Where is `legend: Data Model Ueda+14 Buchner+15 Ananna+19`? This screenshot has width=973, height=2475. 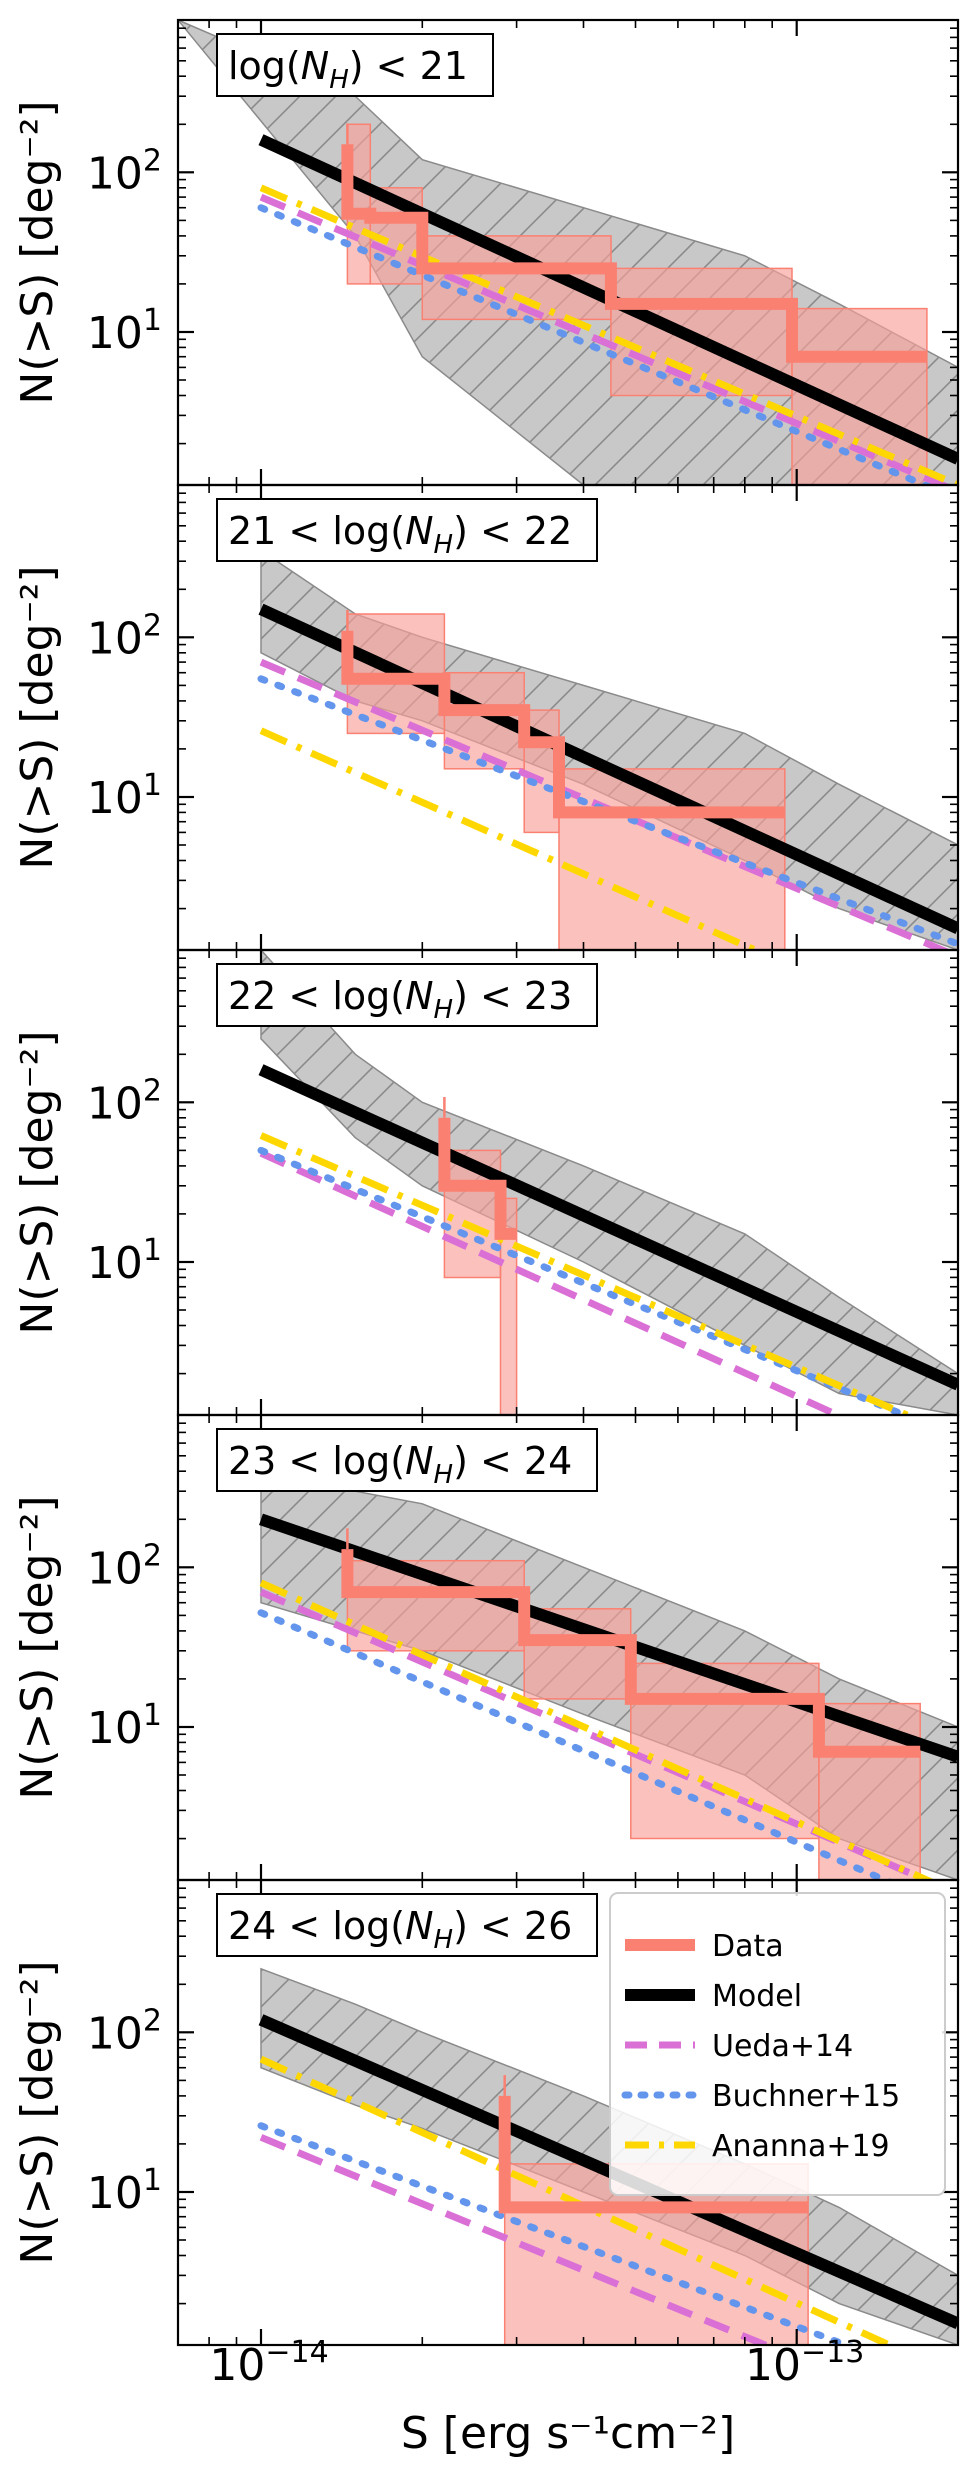 legend: Data Model Ueda+14 Buchner+15 Ananna+19 is located at coordinates (777, 2044).